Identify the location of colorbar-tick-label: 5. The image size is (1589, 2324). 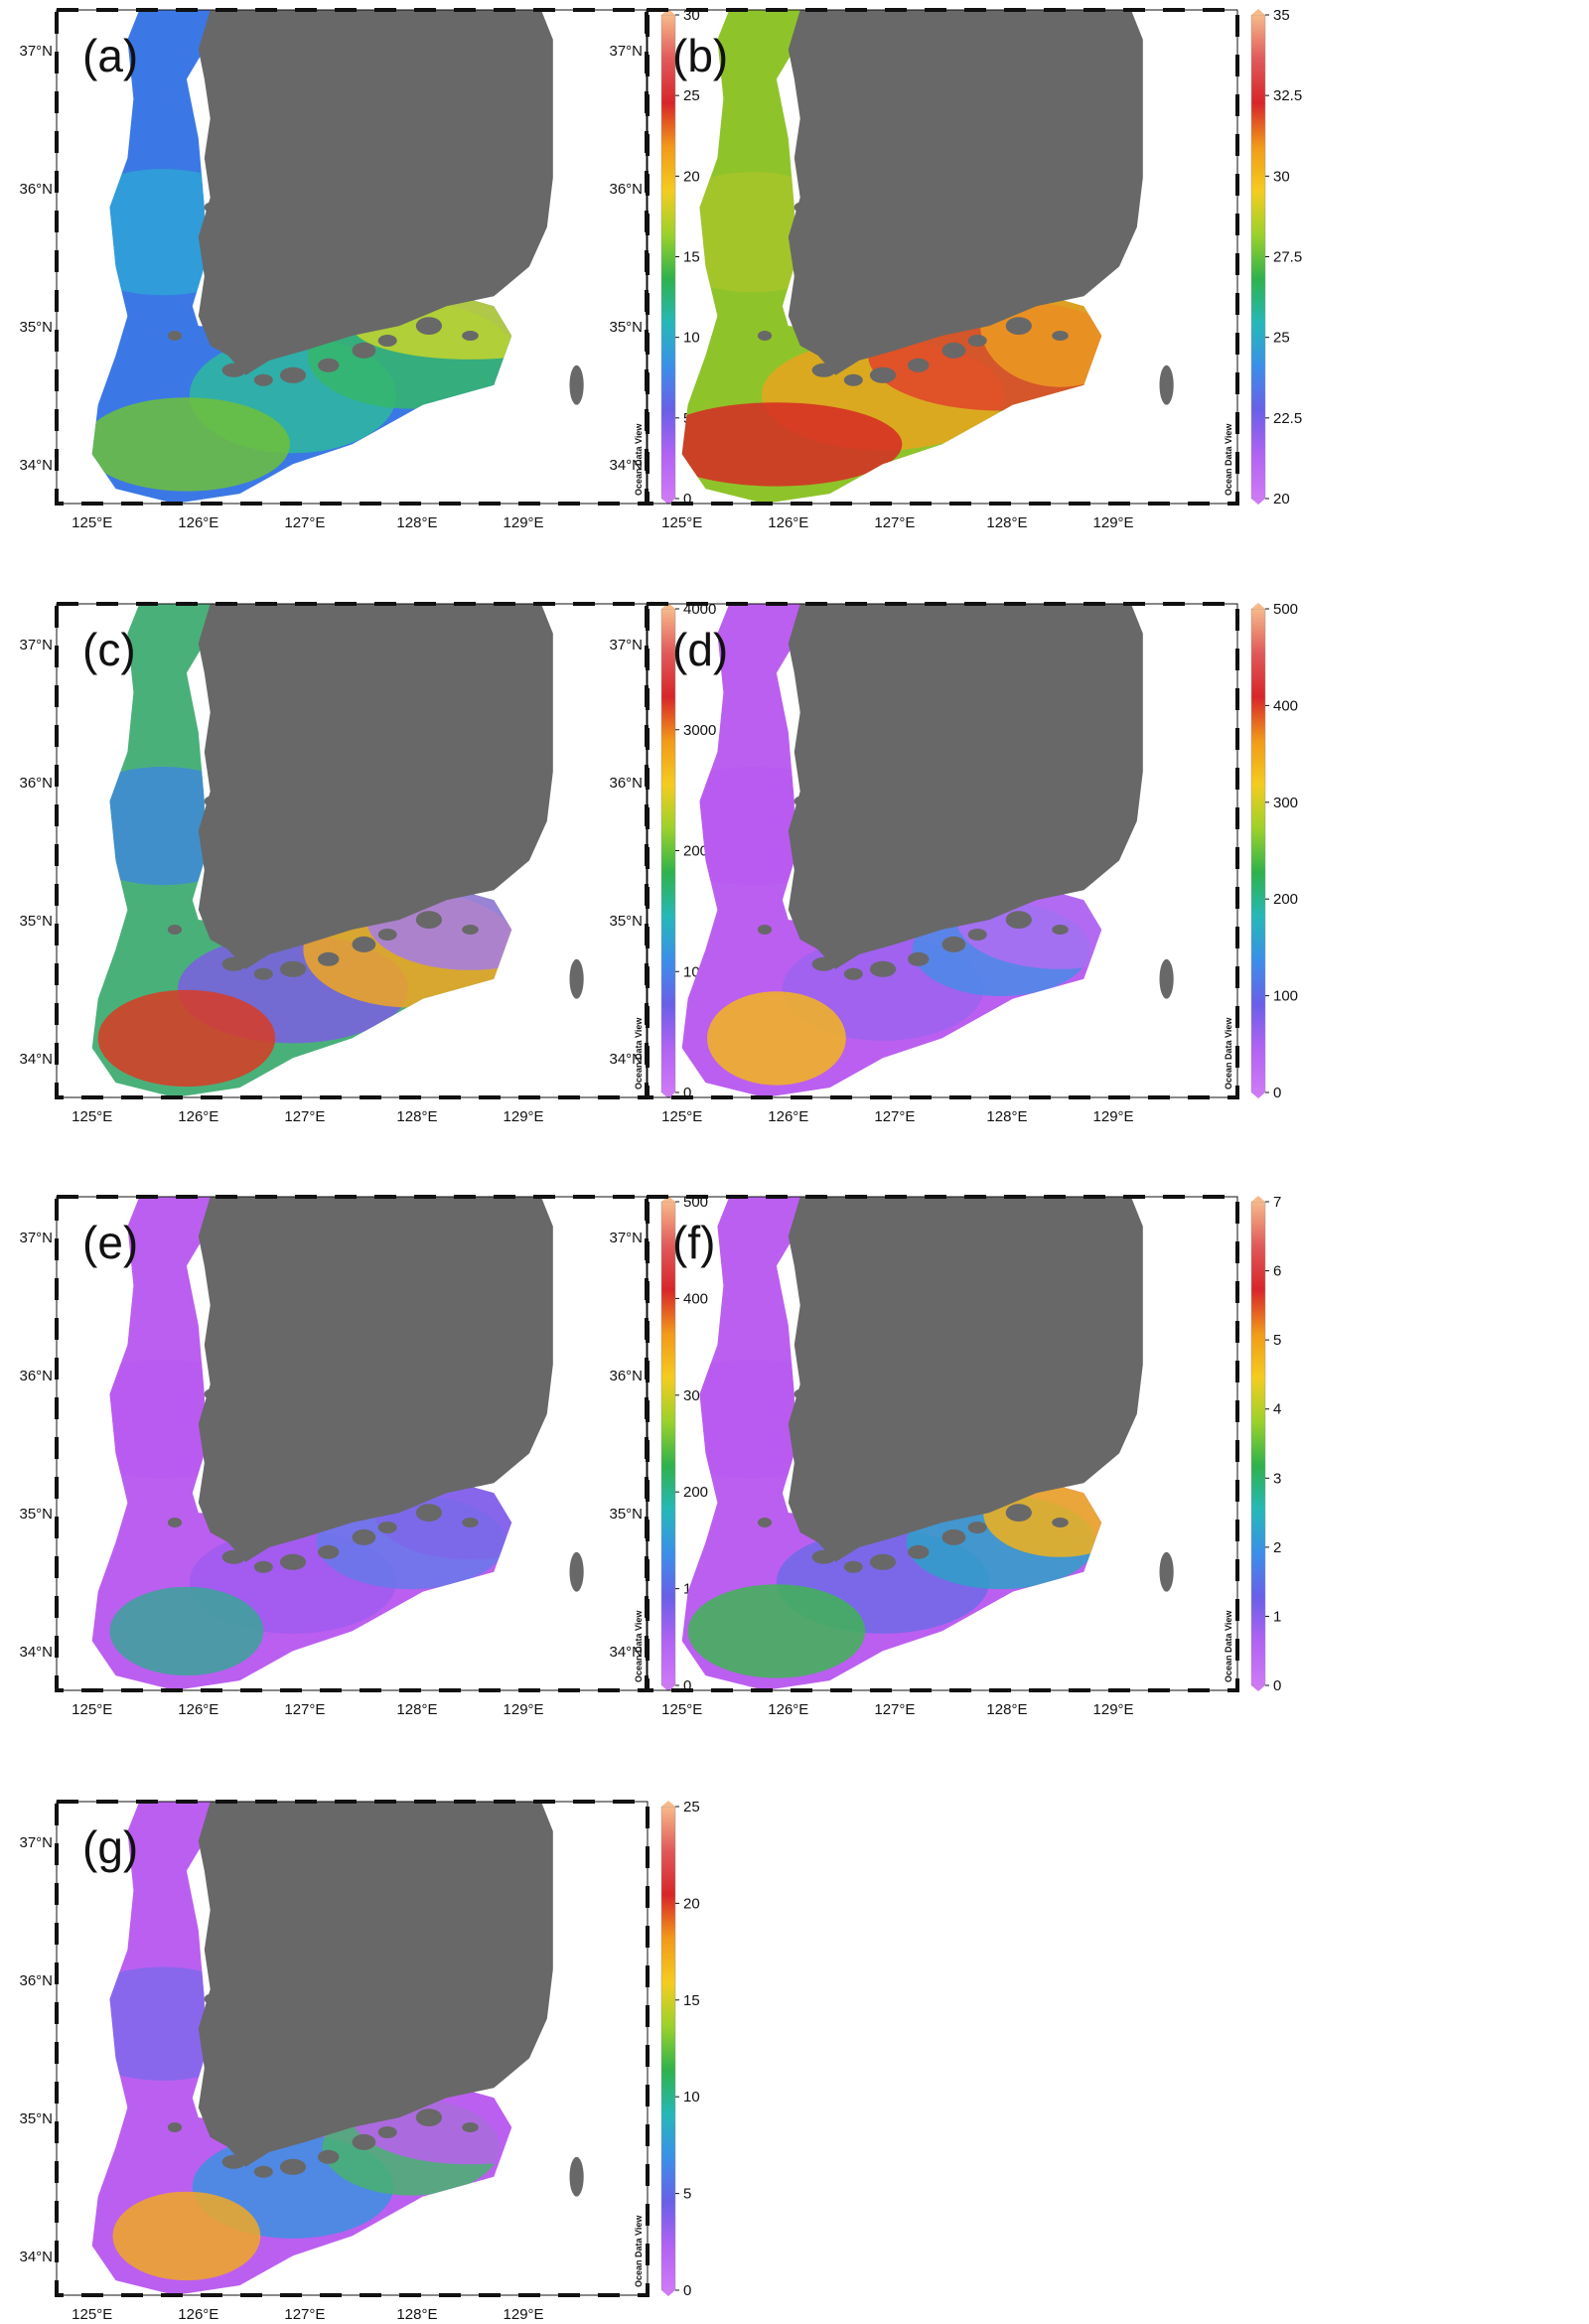
(687, 2194).